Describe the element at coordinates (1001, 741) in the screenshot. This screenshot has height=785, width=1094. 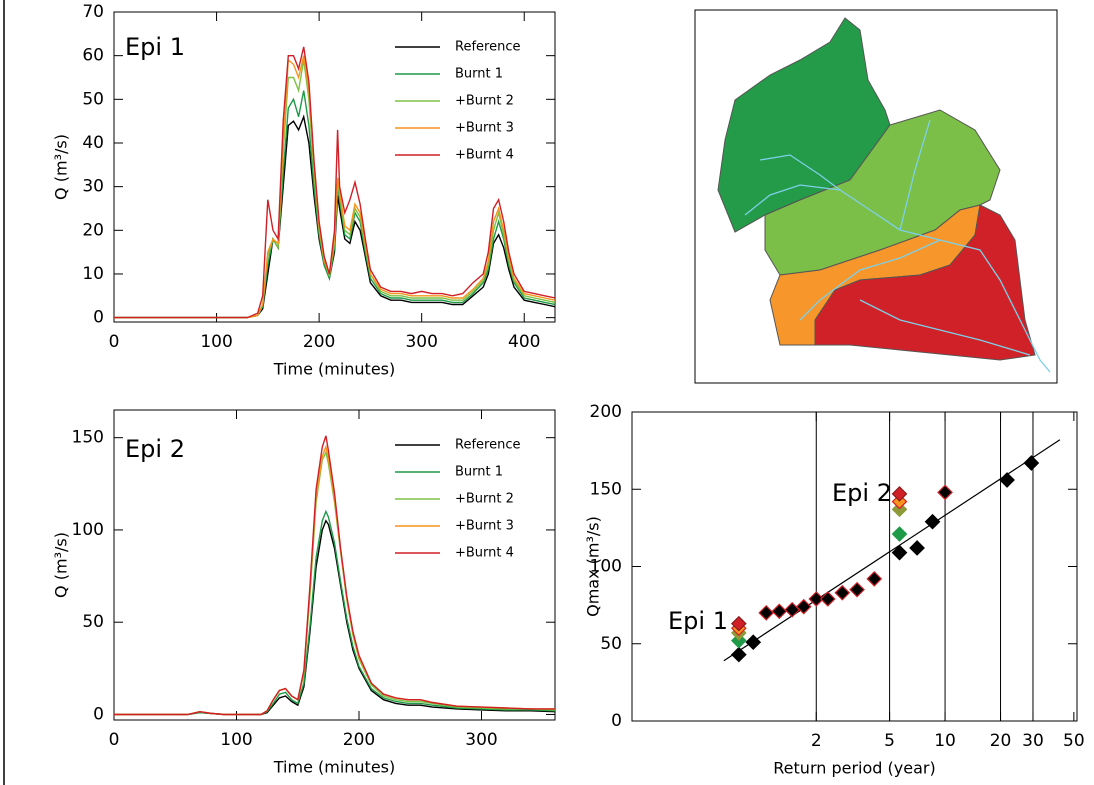
I see `x-tick-label: 20` at that location.